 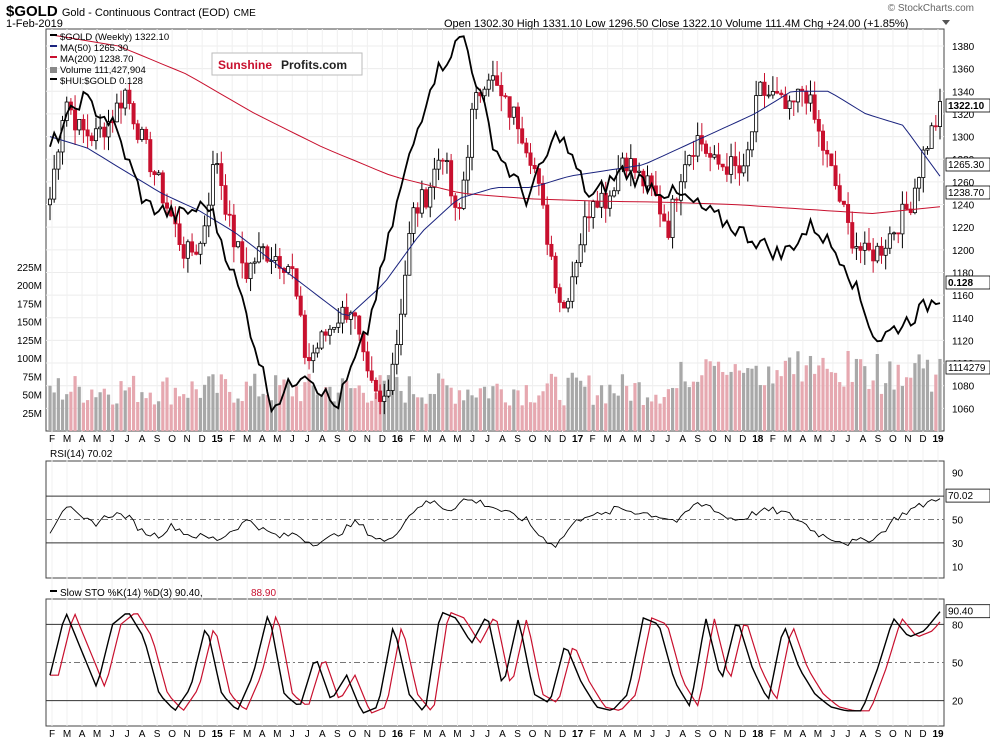 I want to click on price-tick-label: 1360, so click(x=963, y=70).